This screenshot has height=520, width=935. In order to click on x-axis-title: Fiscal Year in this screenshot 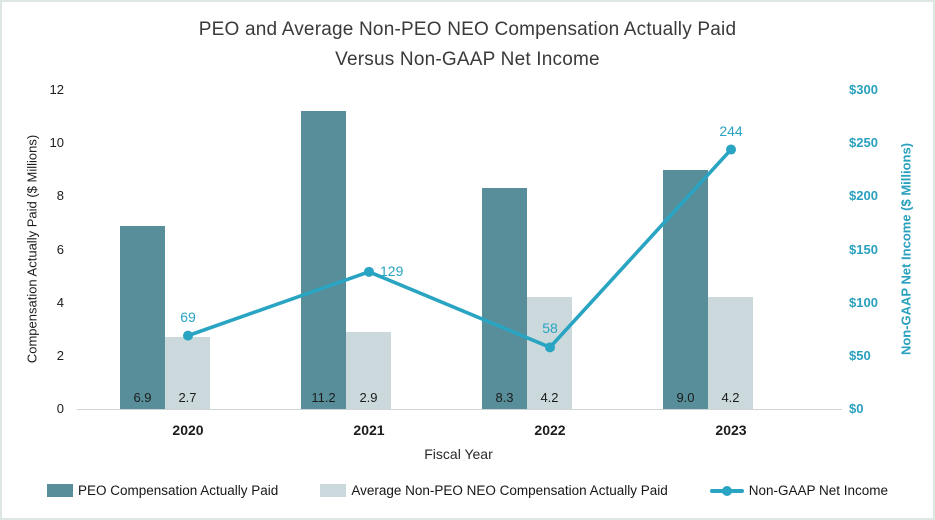, I will do `click(458, 454)`.